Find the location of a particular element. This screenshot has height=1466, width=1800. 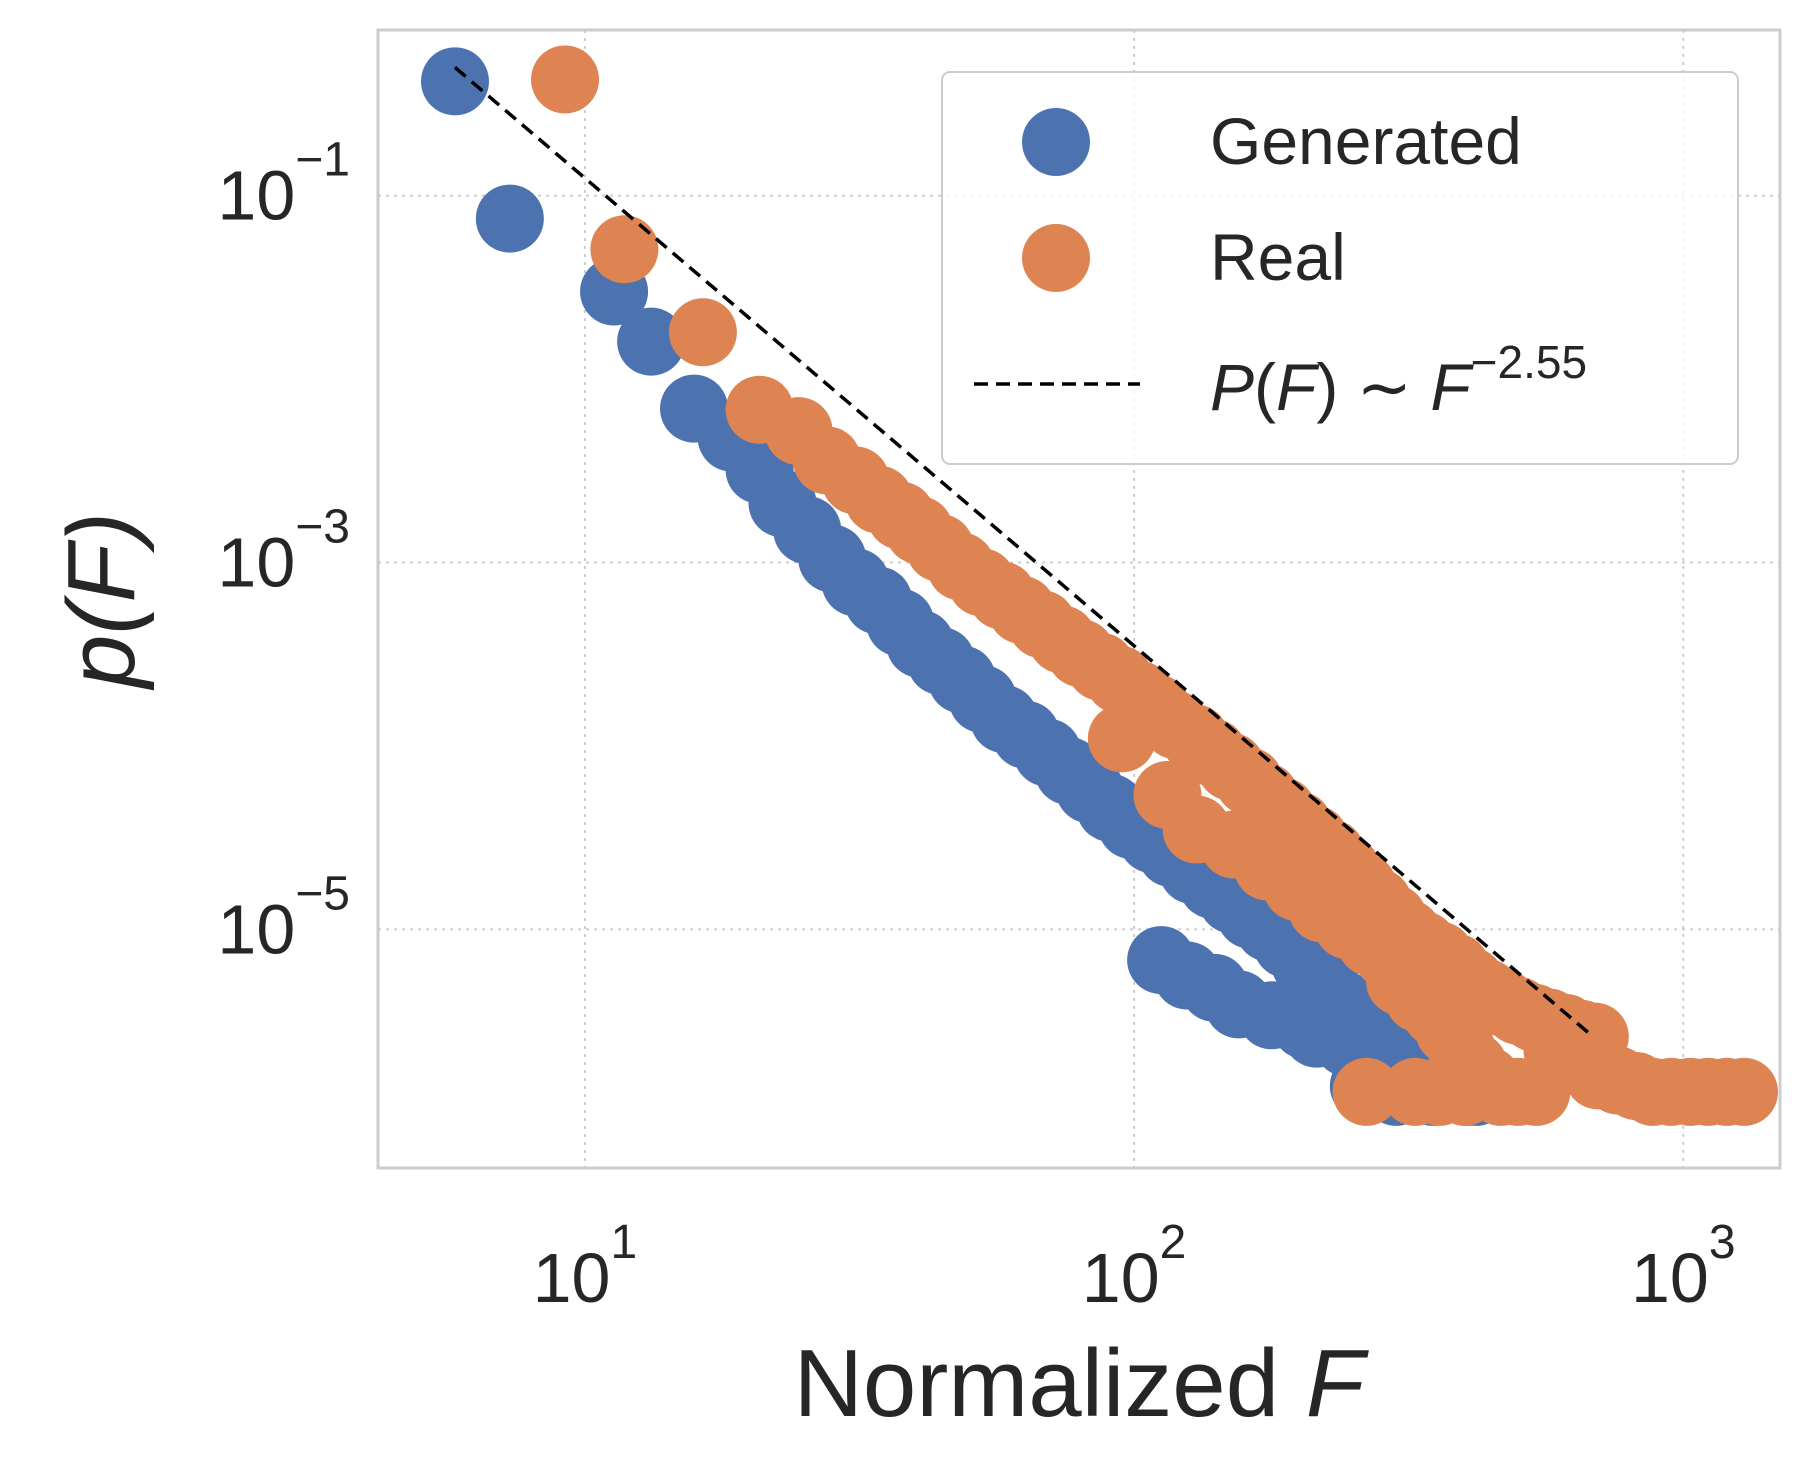

legend-marker-real is located at coordinates (1056, 258).